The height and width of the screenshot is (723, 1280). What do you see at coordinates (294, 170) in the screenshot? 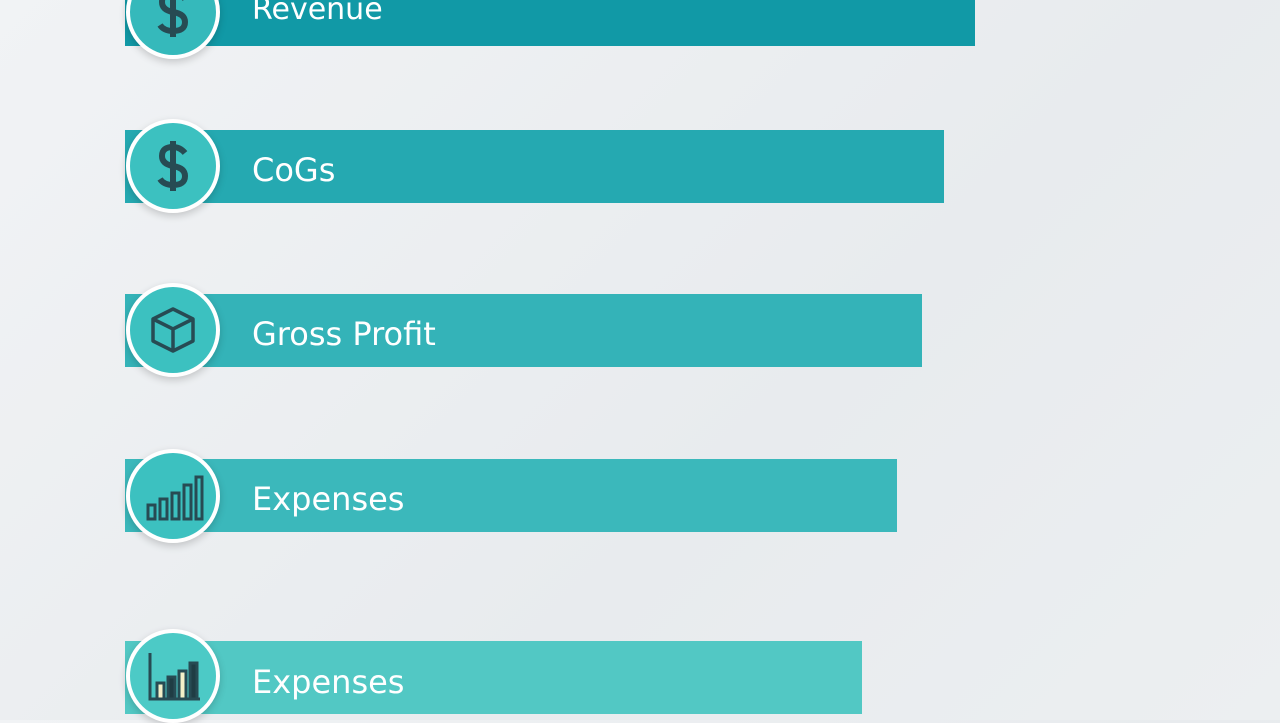
I see `item-label: CoGs` at bounding box center [294, 170].